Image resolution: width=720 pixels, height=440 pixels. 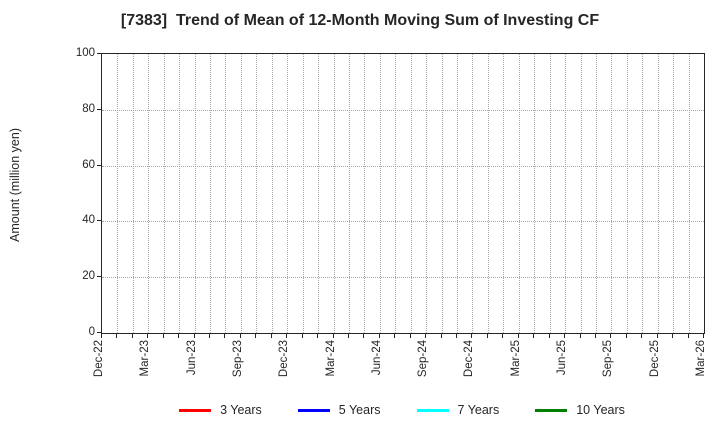 What do you see at coordinates (191, 358) in the screenshot?
I see `x-tick-label: Jun-23` at bounding box center [191, 358].